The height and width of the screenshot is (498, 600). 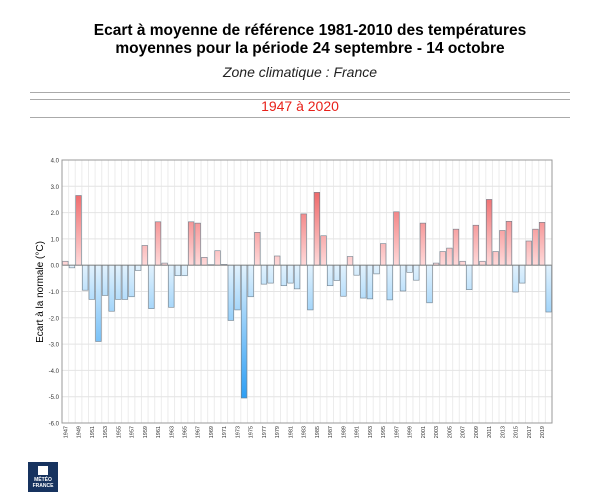 What do you see at coordinates (270, 274) in the screenshot?
I see `bar-1978` at bounding box center [270, 274].